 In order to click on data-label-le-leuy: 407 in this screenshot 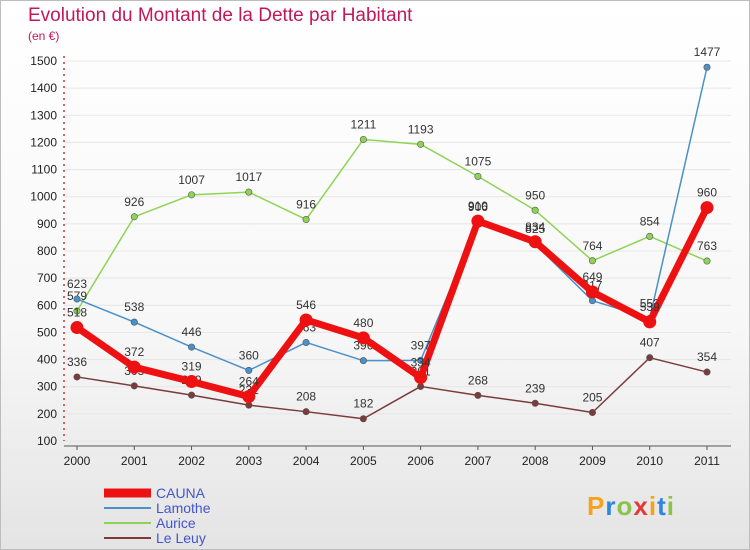, I will do `click(650, 343)`.